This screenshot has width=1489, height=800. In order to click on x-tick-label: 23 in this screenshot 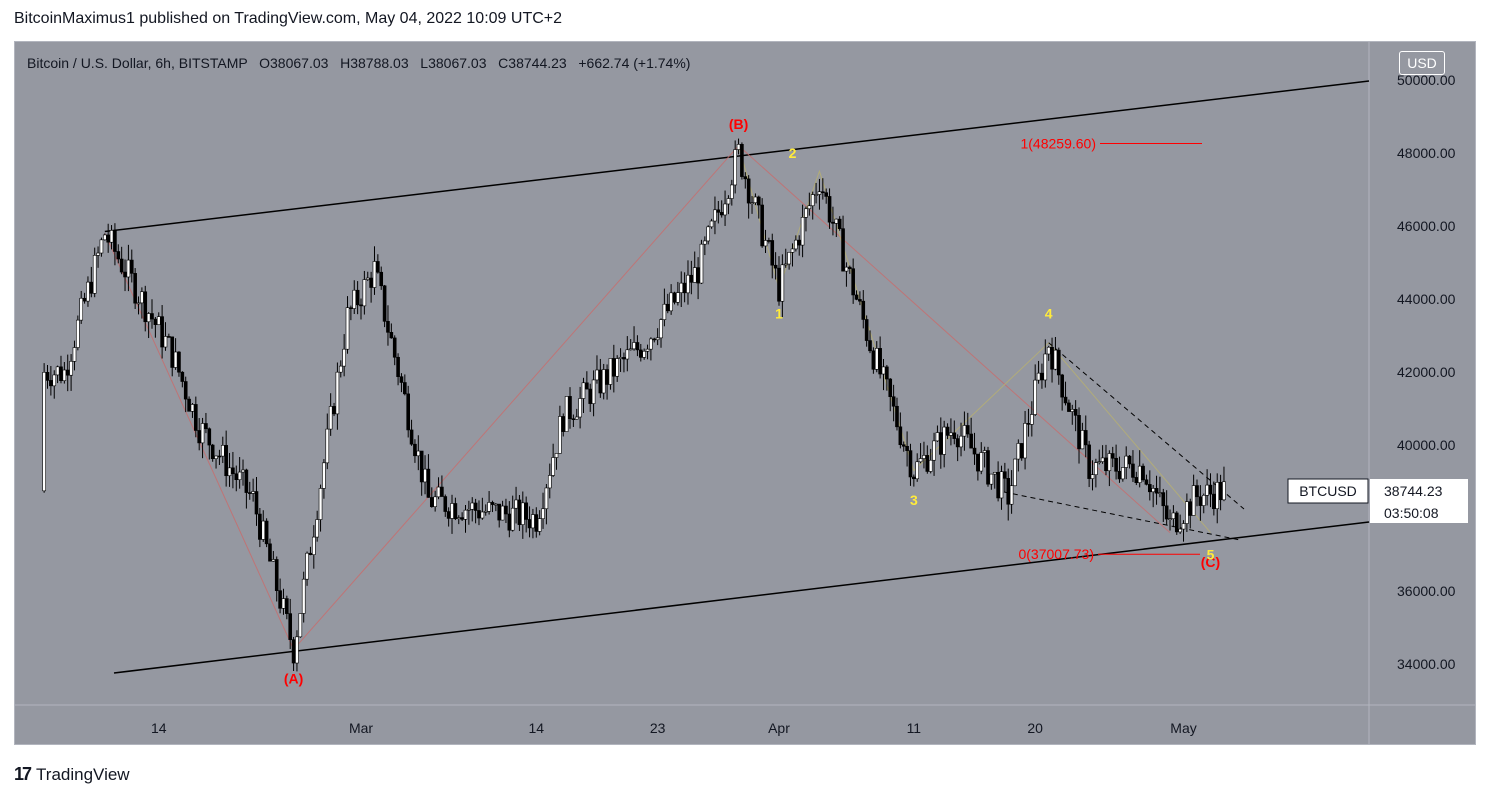, I will do `click(658, 728)`.